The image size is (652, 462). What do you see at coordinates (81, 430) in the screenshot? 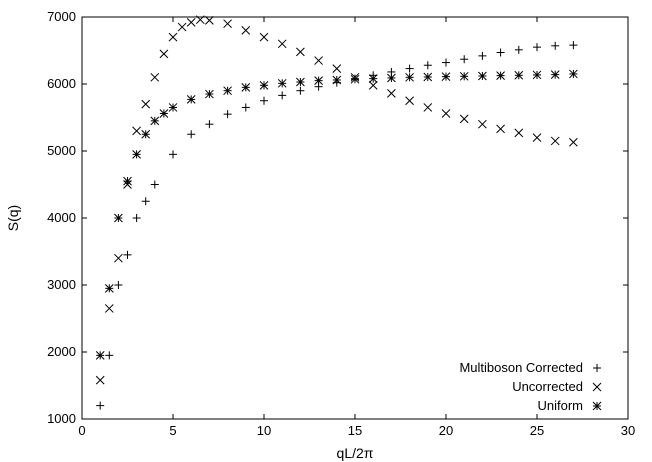
I see `x-tick-label: 0` at bounding box center [81, 430].